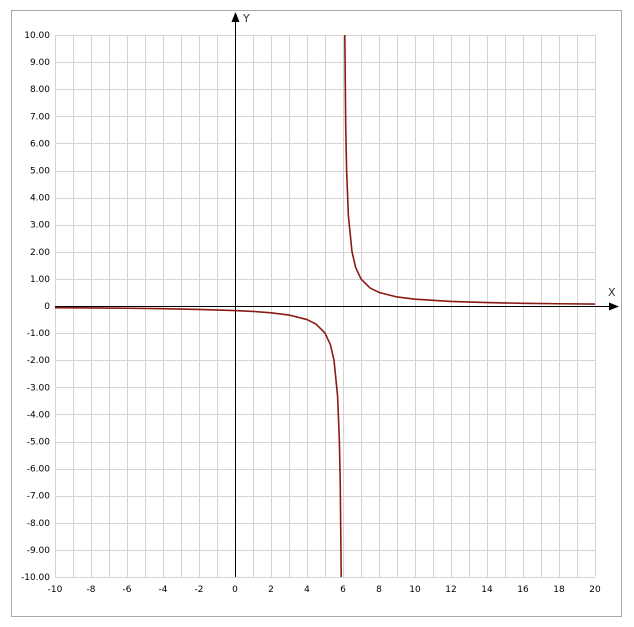 Image resolution: width=634 pixels, height=627 pixels. I want to click on y-tick-label: -6.00, so click(39, 470).